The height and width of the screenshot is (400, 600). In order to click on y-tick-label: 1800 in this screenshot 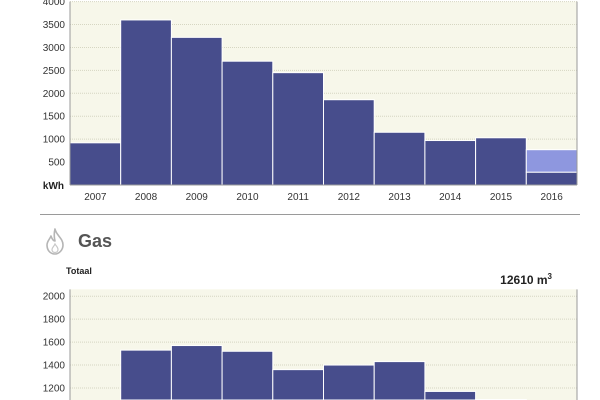, I will do `click(54, 320)`.